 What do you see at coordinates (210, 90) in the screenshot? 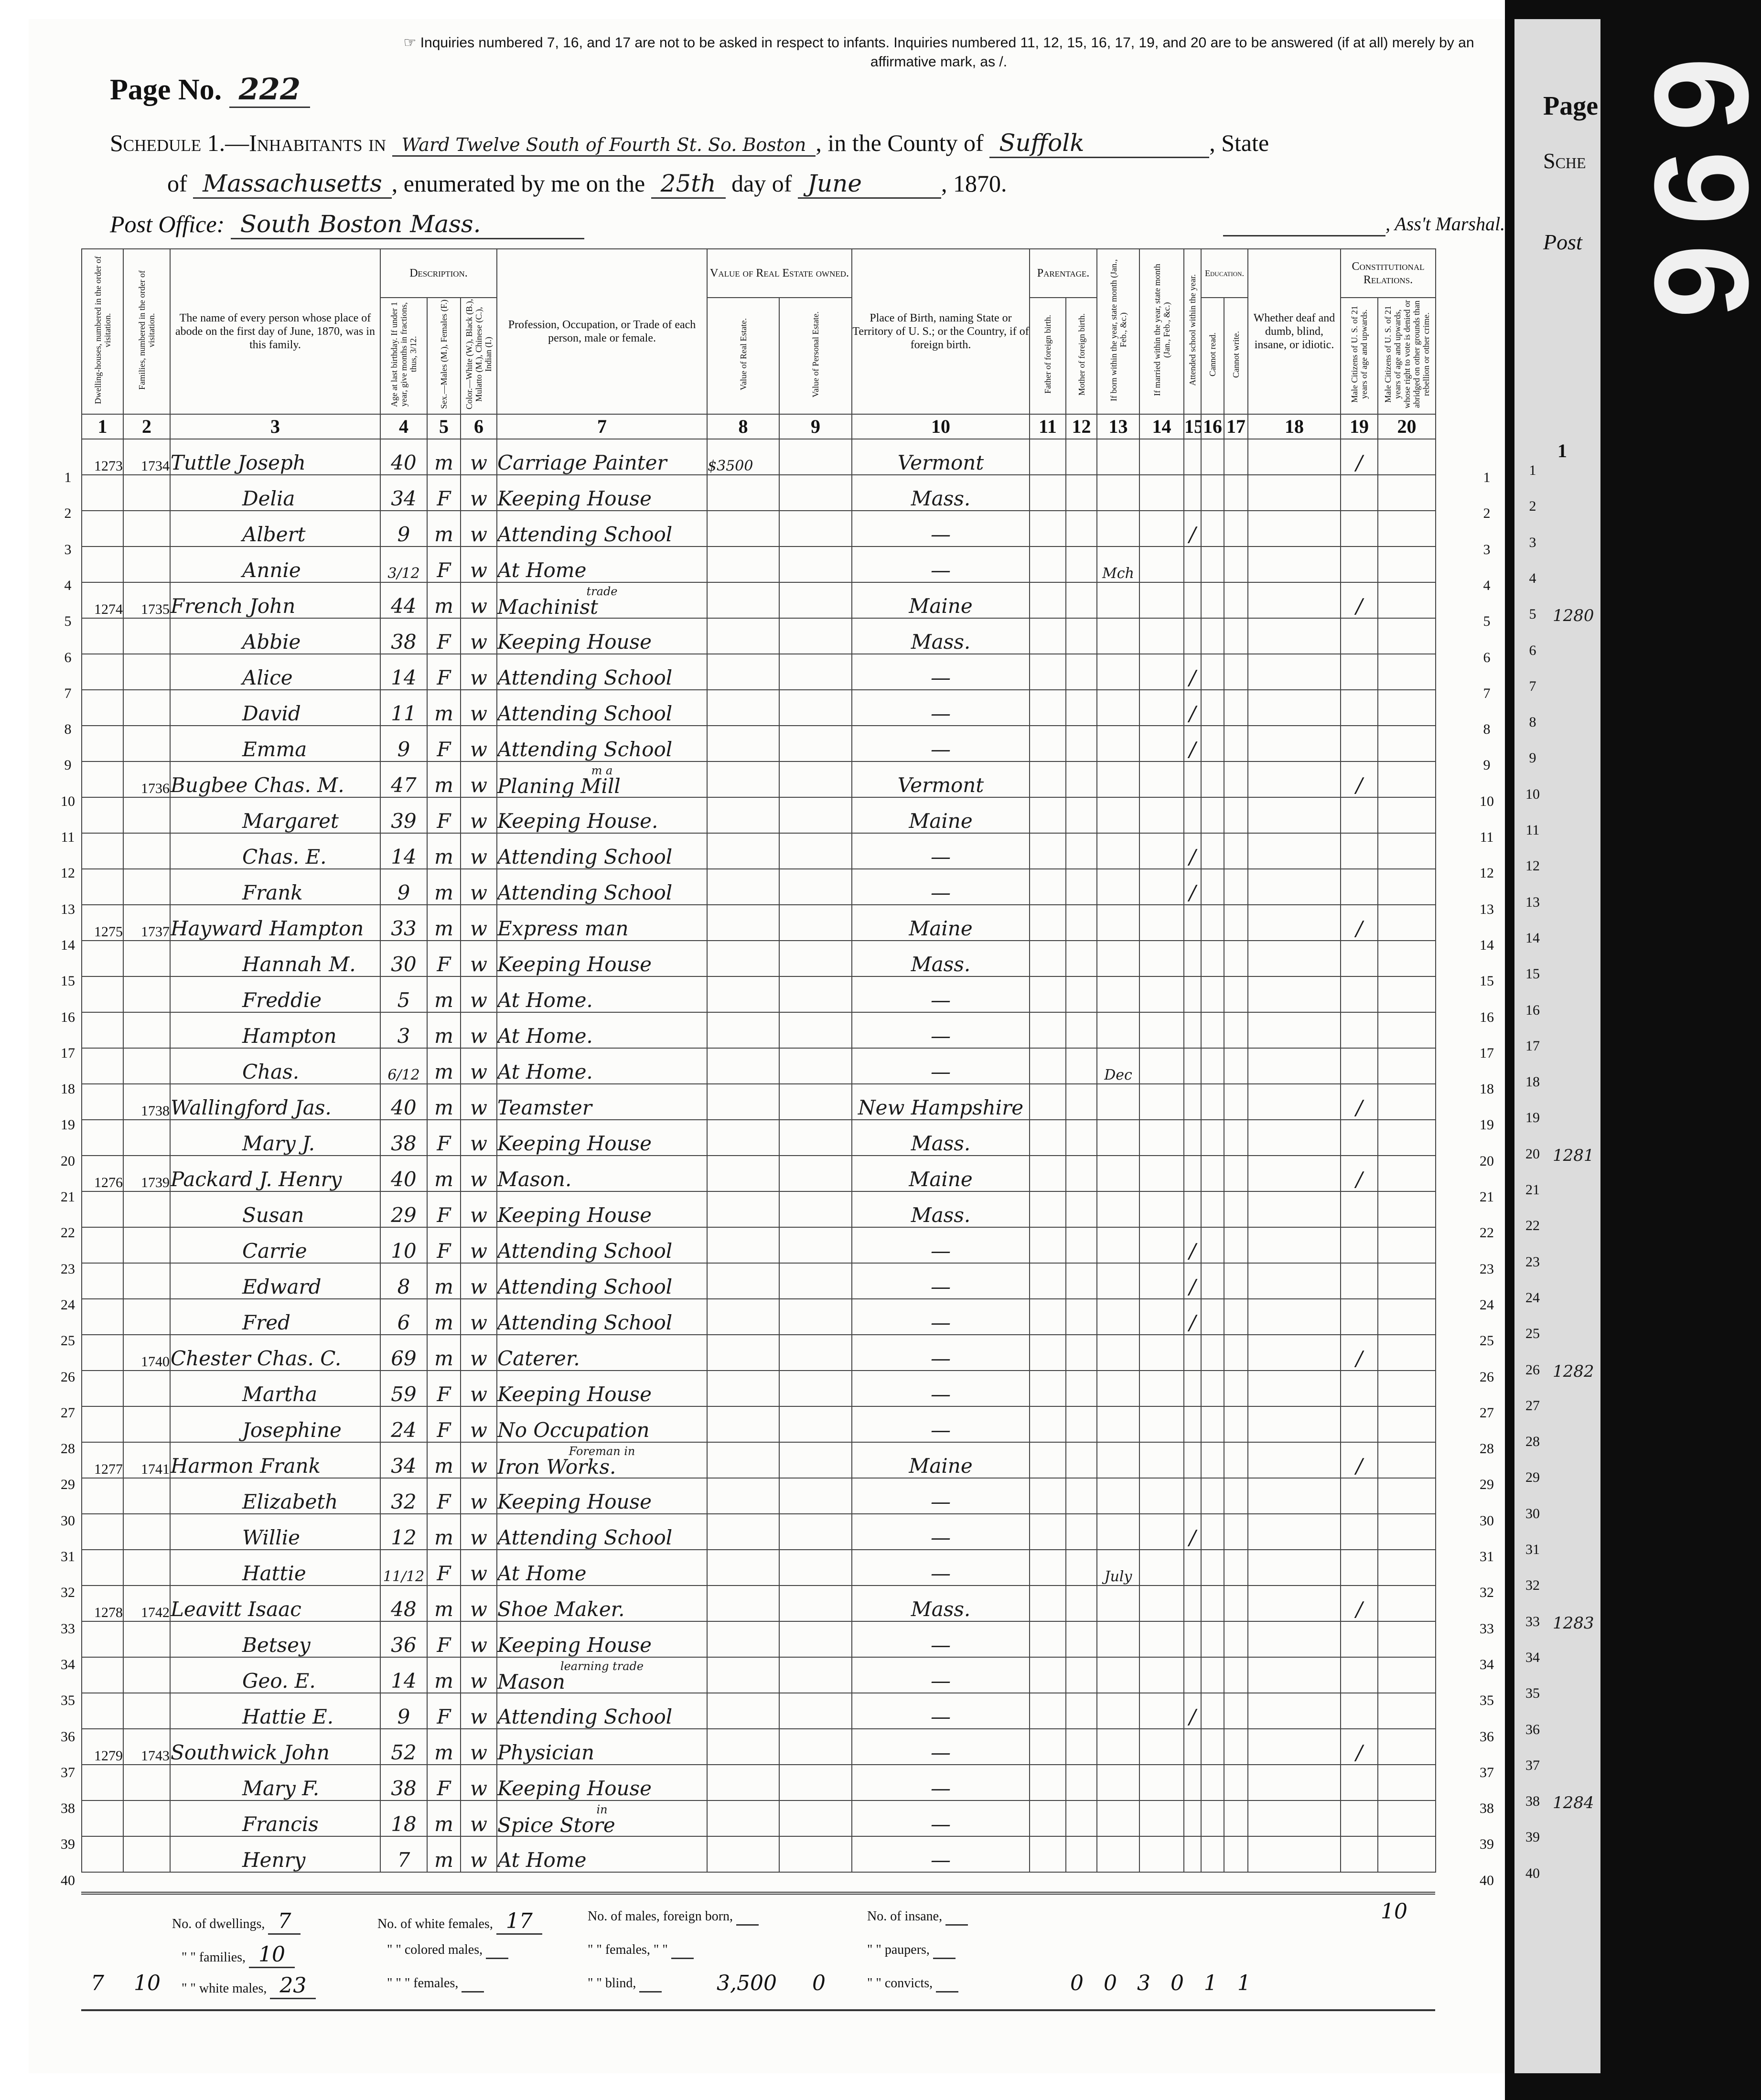
I see `page-number: Page No. 222` at bounding box center [210, 90].